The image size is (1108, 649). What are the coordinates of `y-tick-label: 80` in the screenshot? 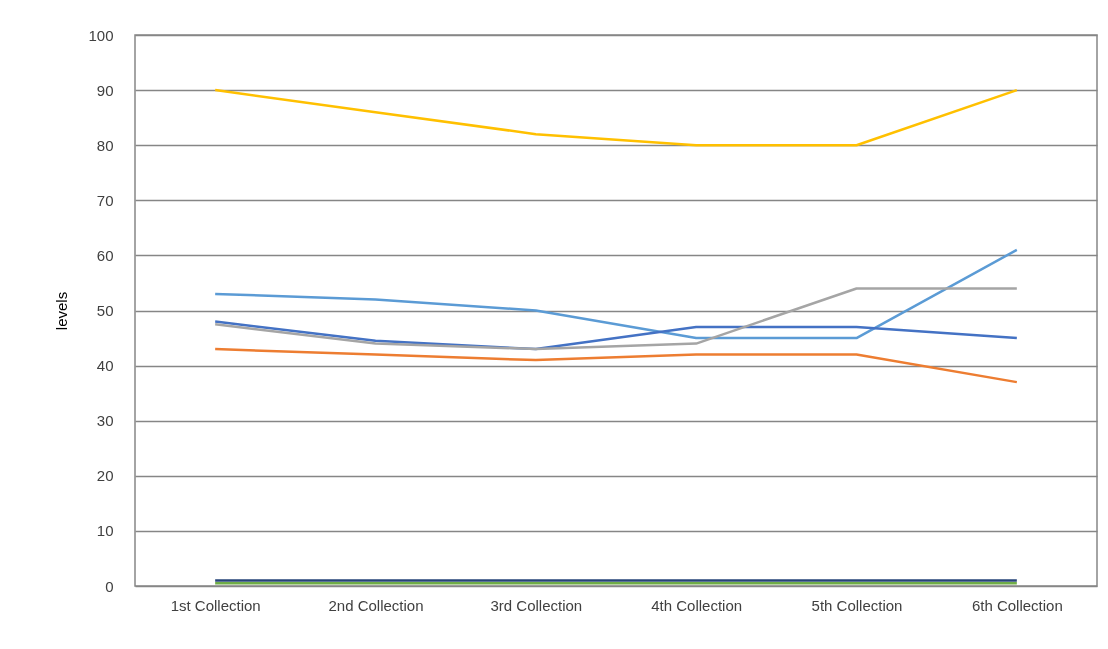 It's located at (105, 145).